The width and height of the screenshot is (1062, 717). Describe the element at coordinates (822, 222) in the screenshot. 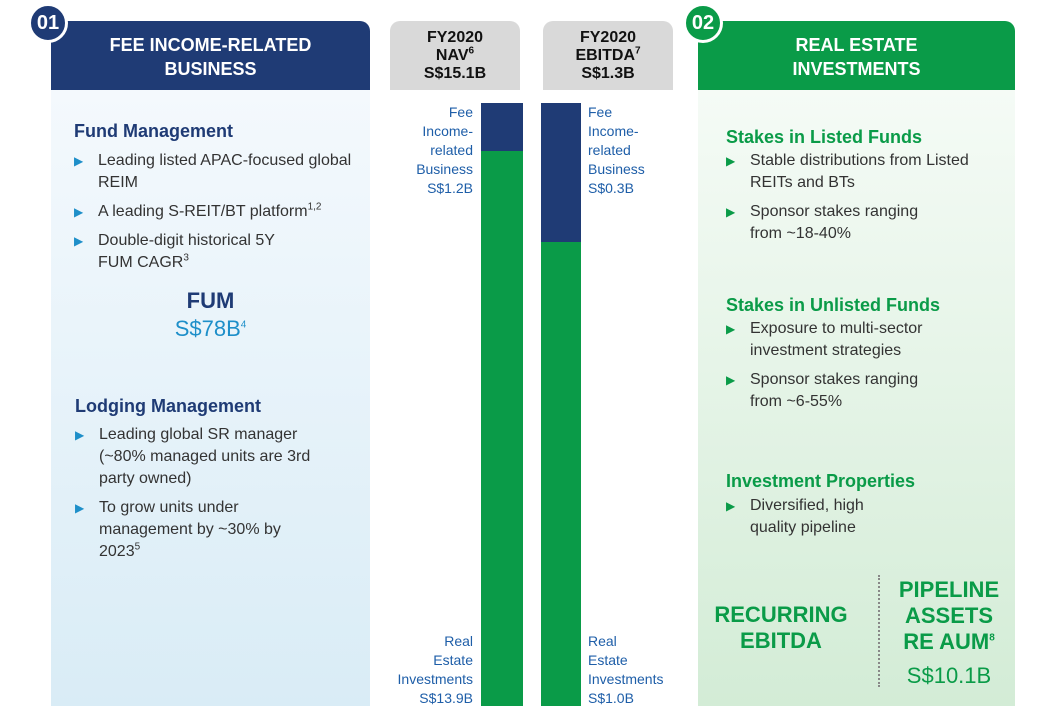

I see `list-item: ▶ Sponsor stakes ranging from ~18-40%` at that location.